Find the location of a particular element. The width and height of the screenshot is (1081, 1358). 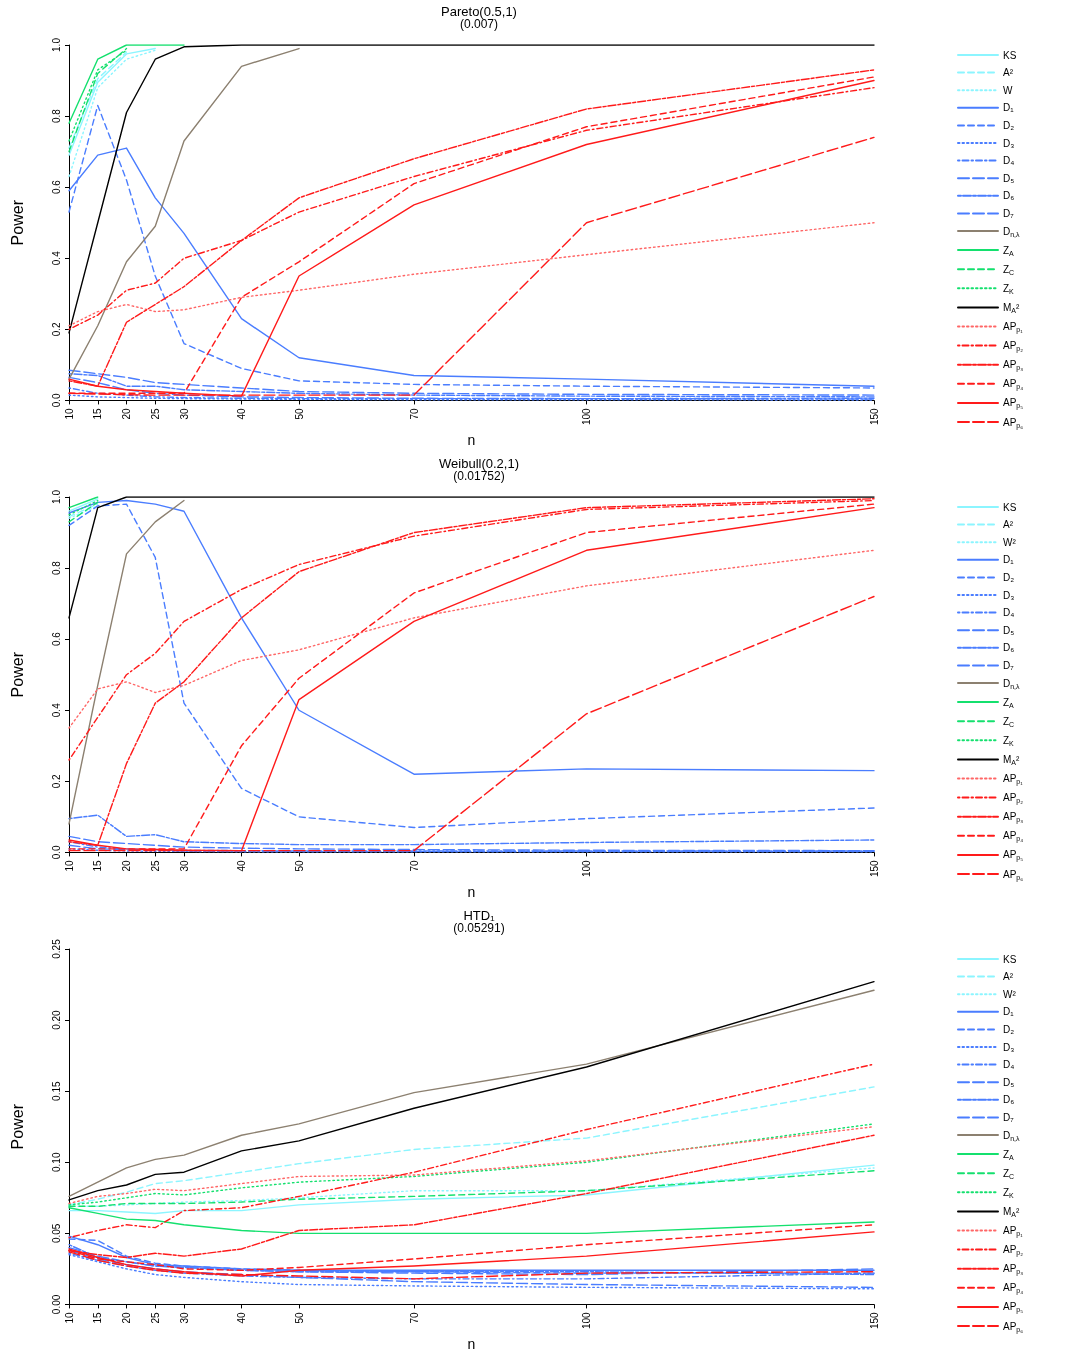

y-tick-label: 0.20 is located at coordinates (56, 1019).